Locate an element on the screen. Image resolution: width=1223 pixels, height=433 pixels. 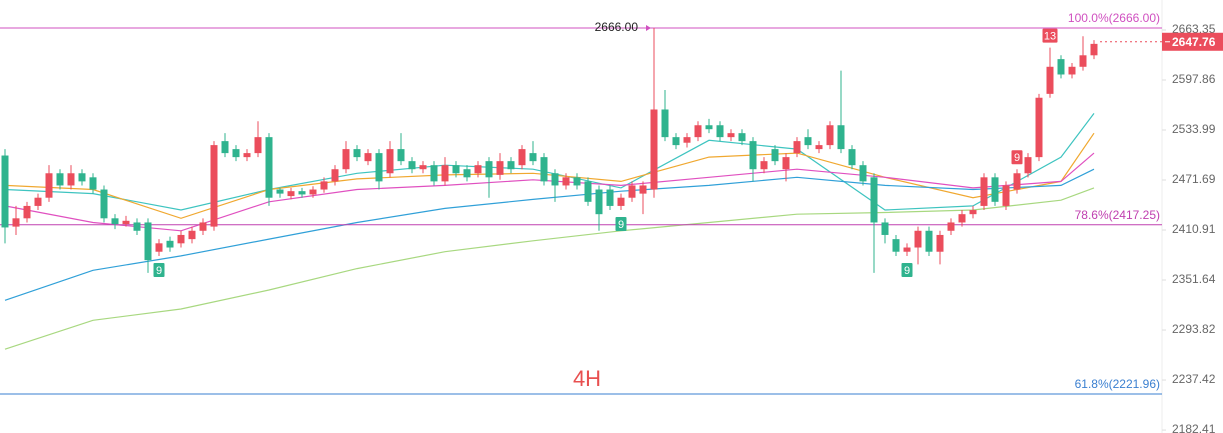
level-label: 78.6%(2417.25) is located at coordinates (1117, 215).